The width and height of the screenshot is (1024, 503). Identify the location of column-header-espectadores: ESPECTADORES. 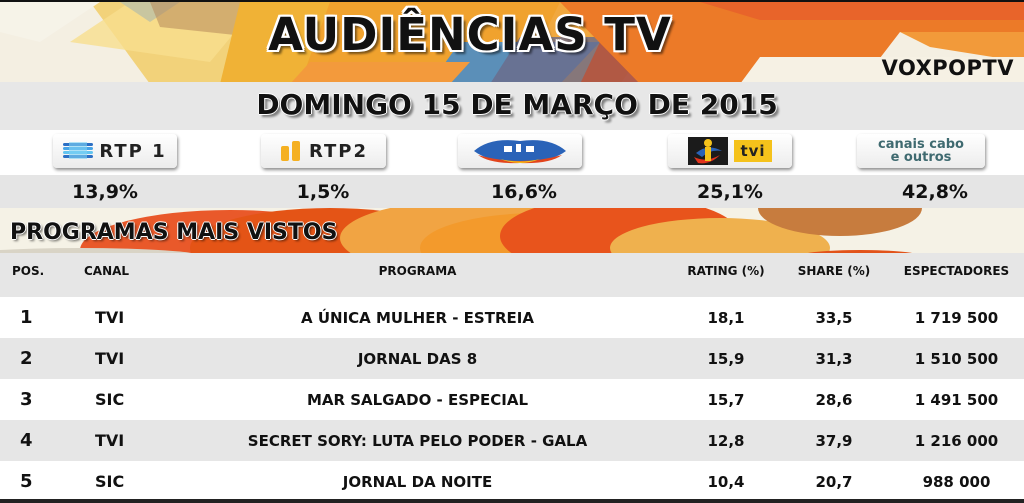
(956, 271).